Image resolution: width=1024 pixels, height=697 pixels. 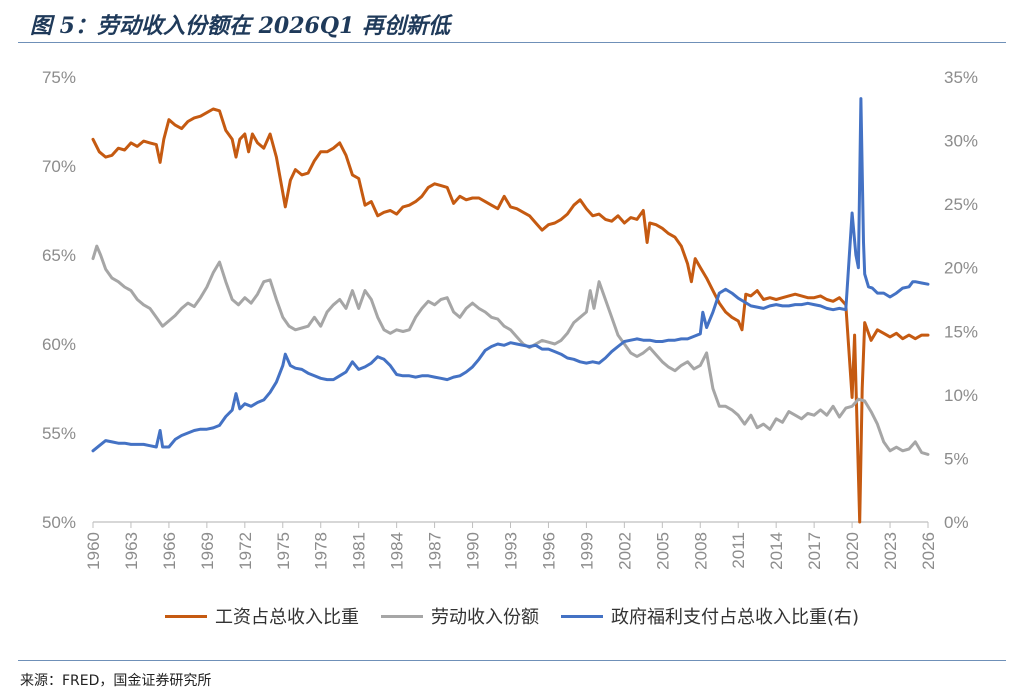 I want to click on y-right-tick-label: 0%, so click(x=956, y=522).